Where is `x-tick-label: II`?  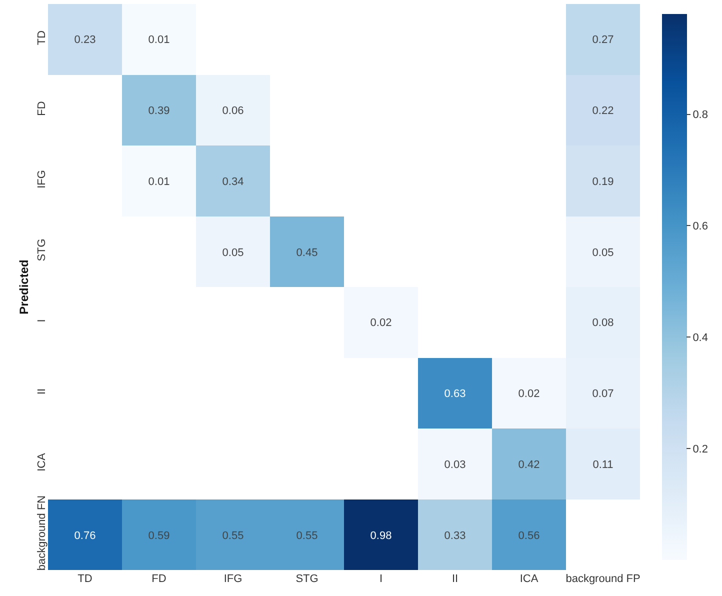 x-tick-label: II is located at coordinates (455, 579).